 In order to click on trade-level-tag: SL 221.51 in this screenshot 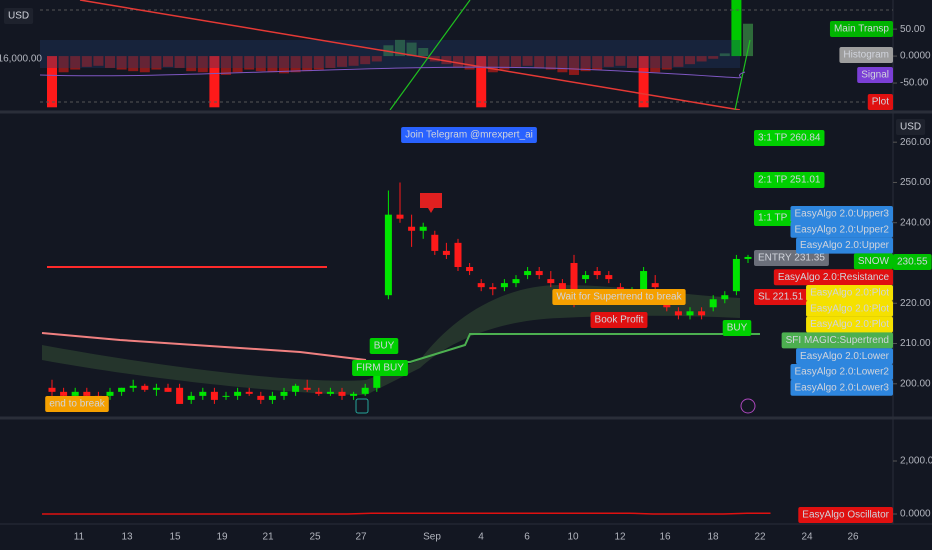, I will do `click(781, 297)`.